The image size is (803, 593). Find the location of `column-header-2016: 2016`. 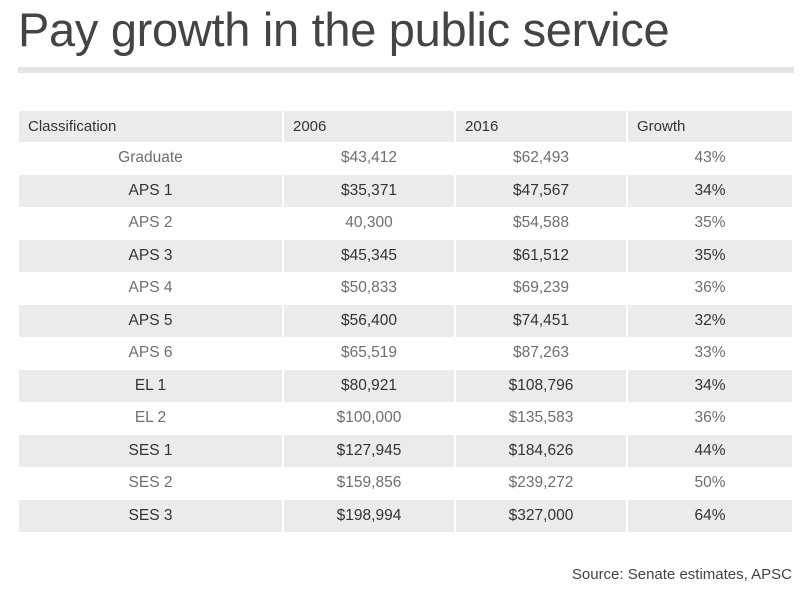

column-header-2016: 2016 is located at coordinates (540, 126).